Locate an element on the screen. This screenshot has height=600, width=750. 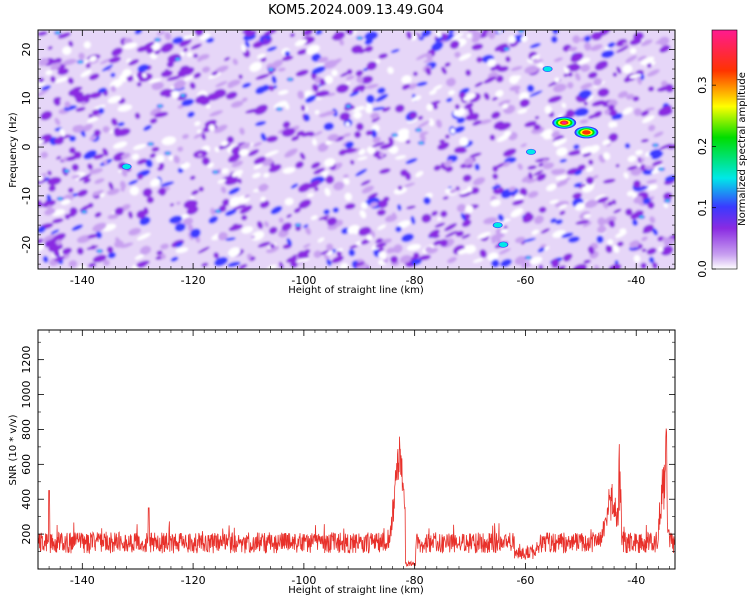
x-tick-label: -60 is located at coordinates (525, 580).